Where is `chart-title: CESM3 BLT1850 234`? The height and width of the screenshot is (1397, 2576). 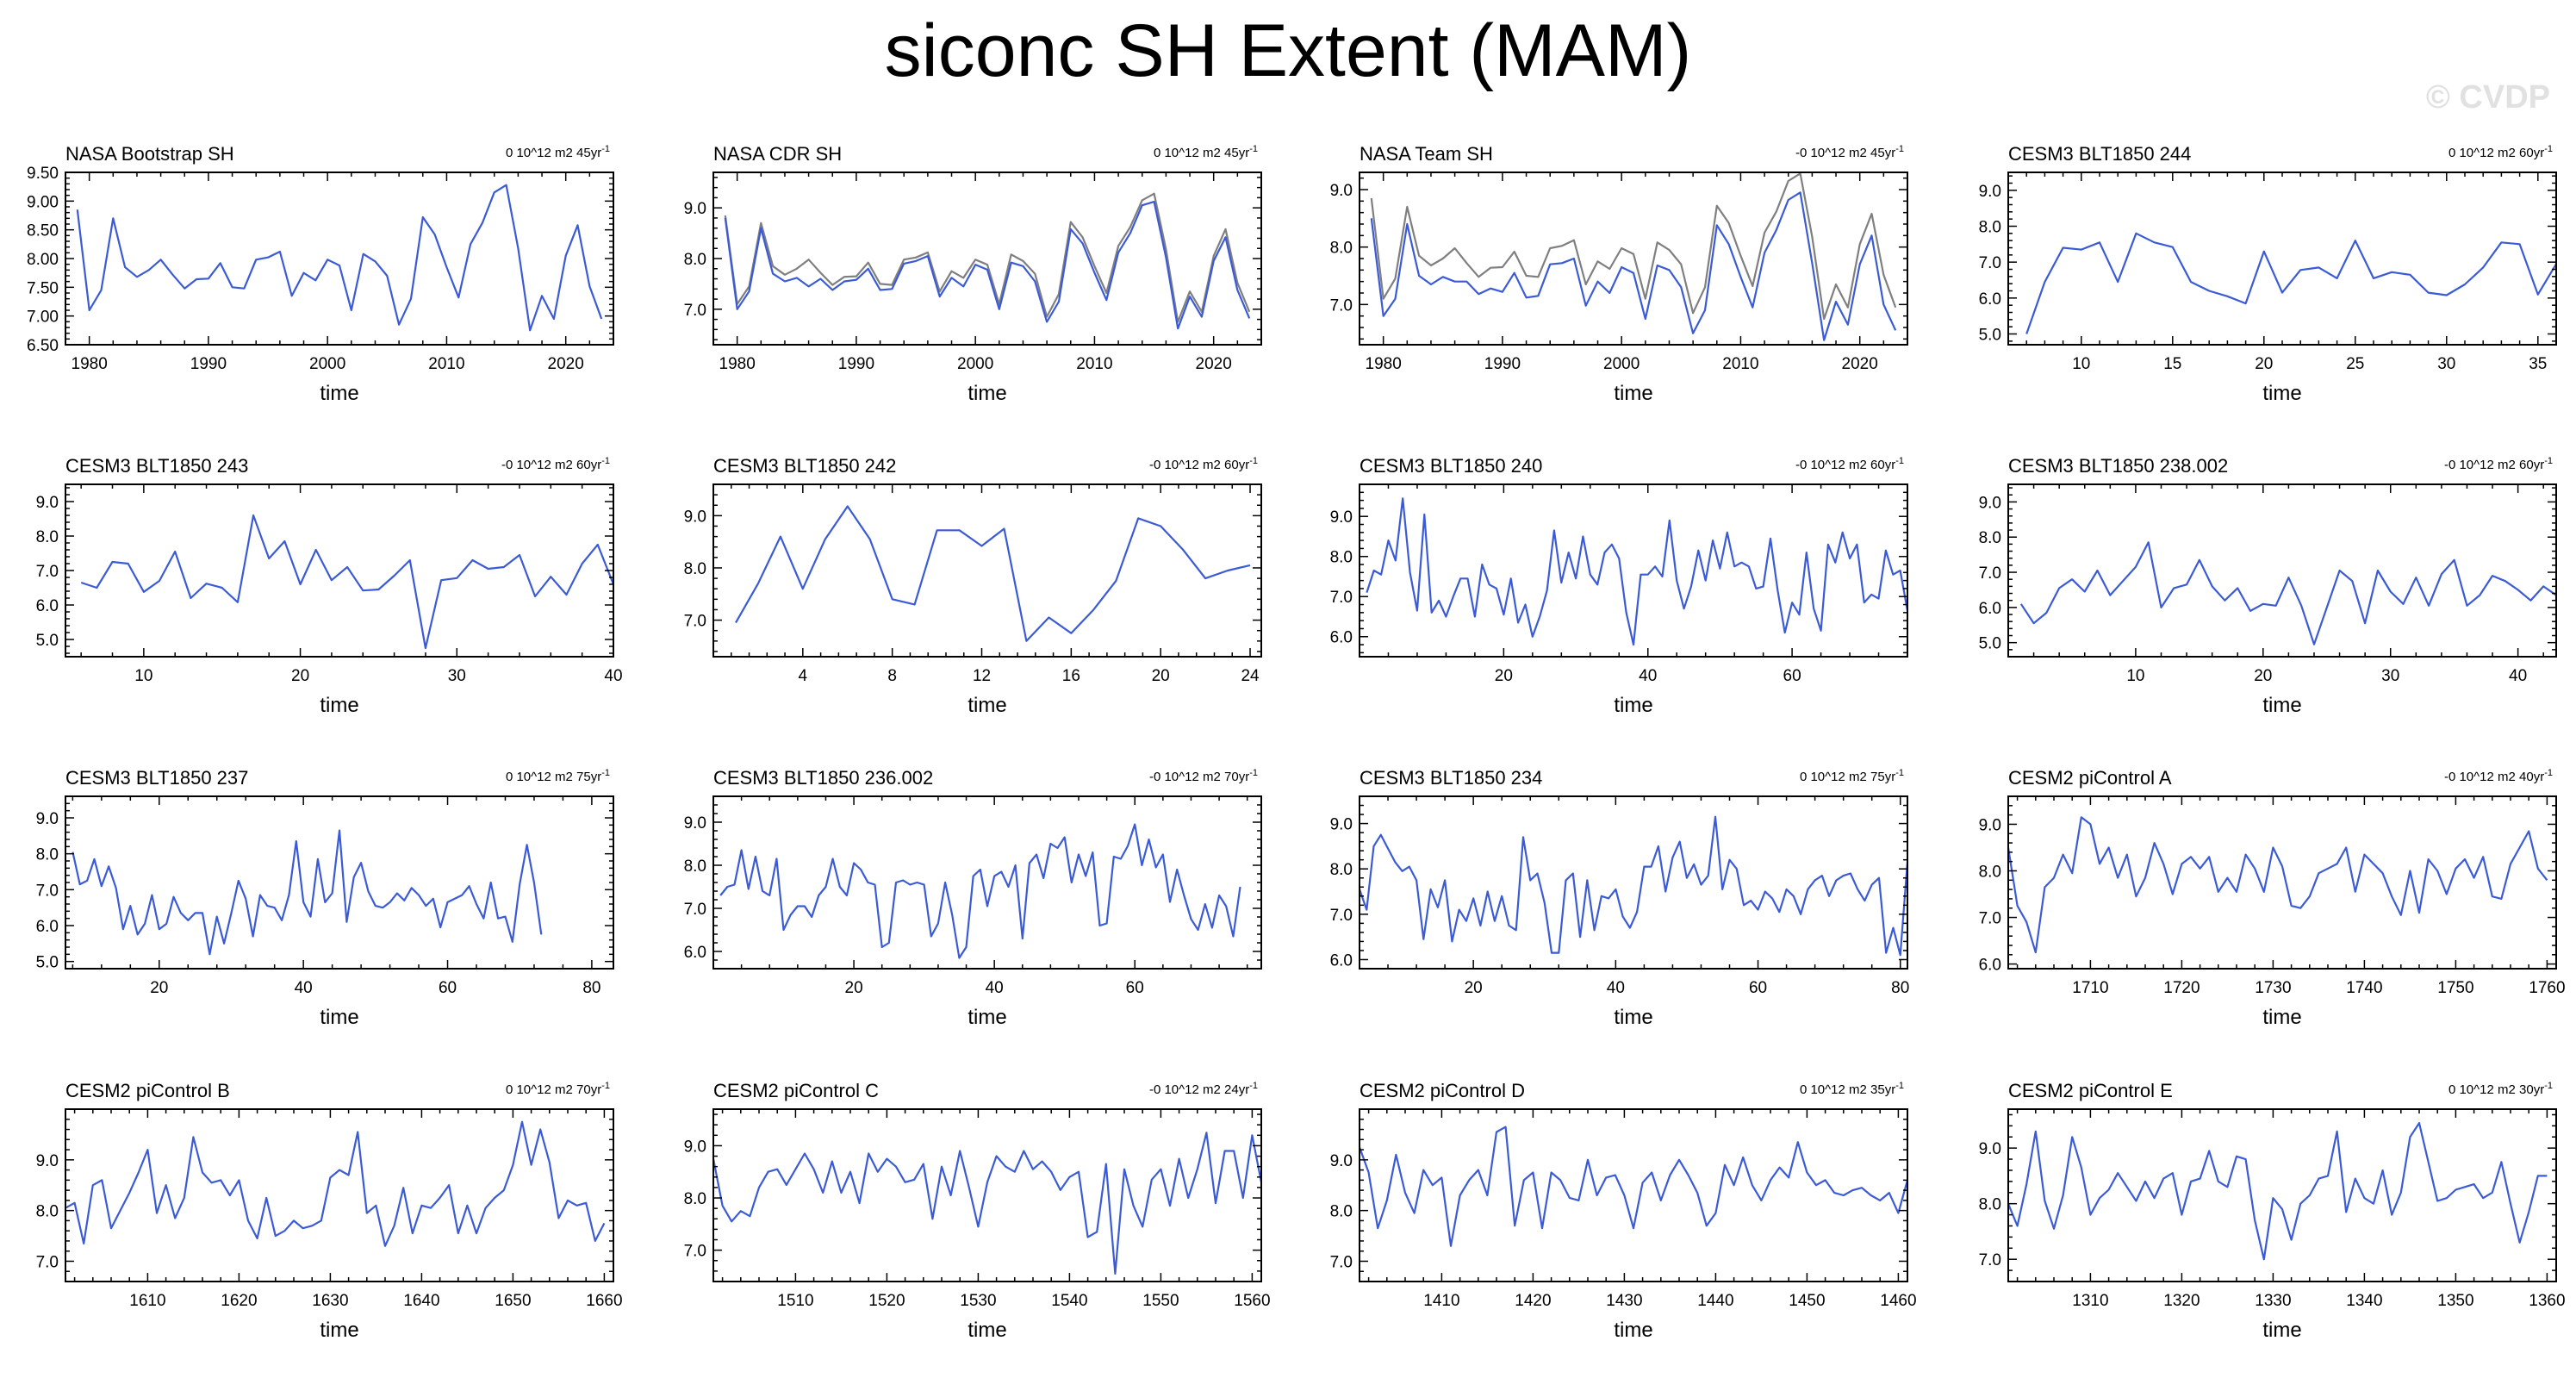
chart-title: CESM3 BLT1850 234 is located at coordinates (1451, 778).